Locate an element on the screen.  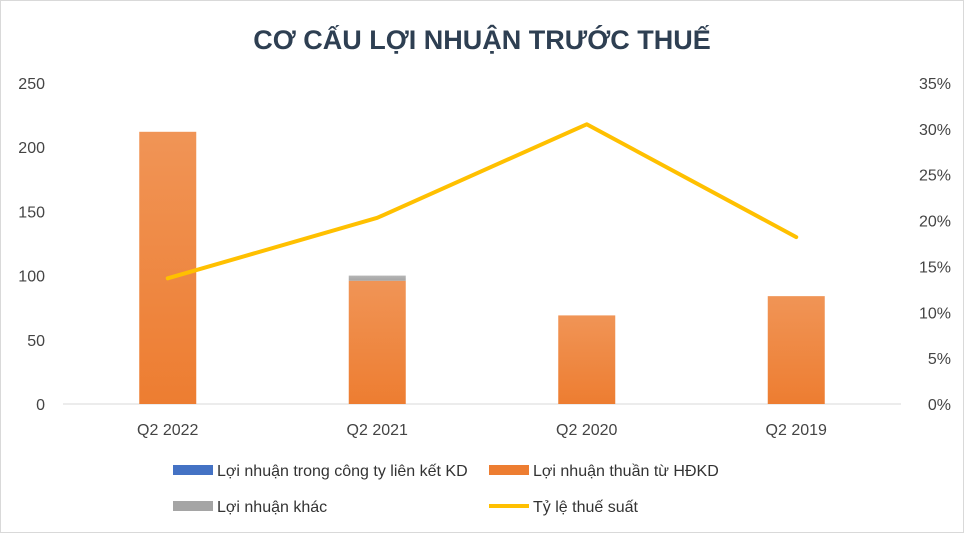
y2-tick-label: 20% is located at coordinates (935, 222).